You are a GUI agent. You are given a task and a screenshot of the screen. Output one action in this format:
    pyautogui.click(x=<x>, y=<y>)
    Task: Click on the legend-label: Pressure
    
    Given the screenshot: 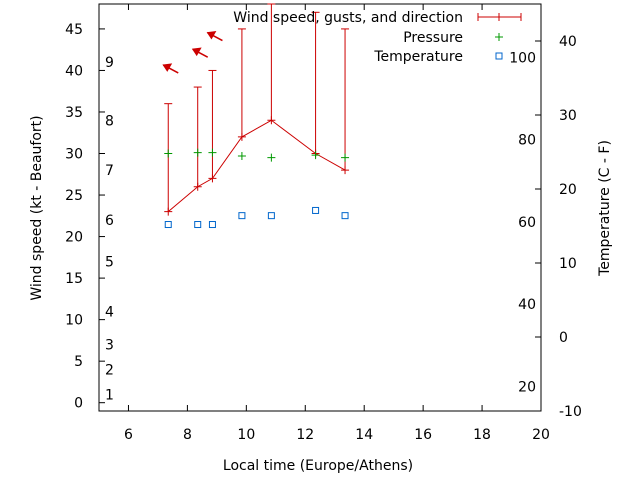 What is the action you would take?
    pyautogui.click(x=433, y=38)
    